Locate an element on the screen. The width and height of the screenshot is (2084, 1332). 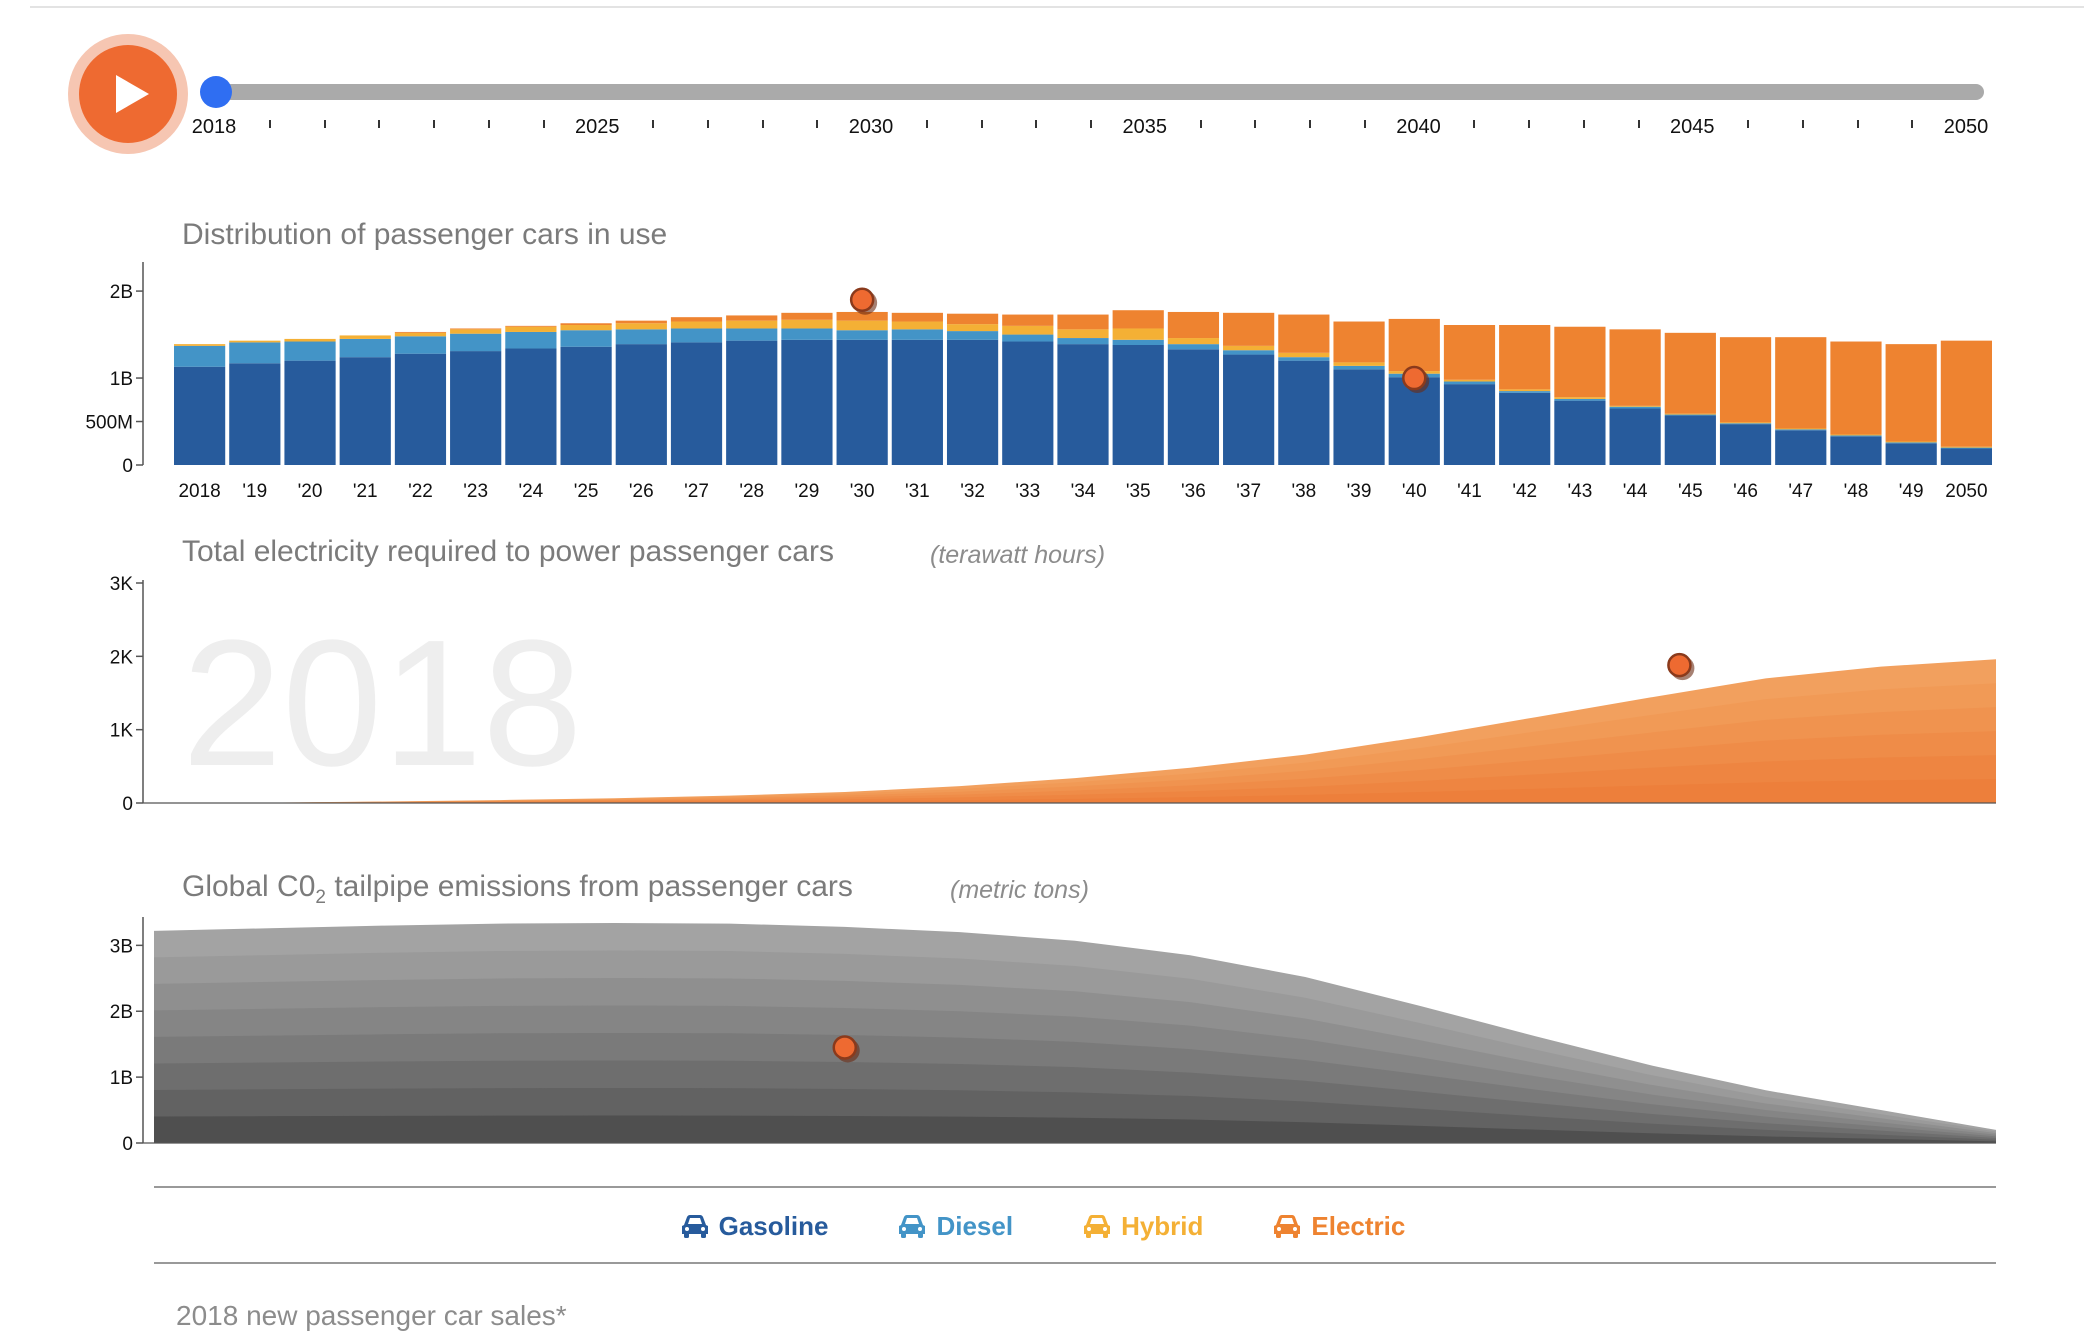
x-tick-label: '29 is located at coordinates (807, 491).